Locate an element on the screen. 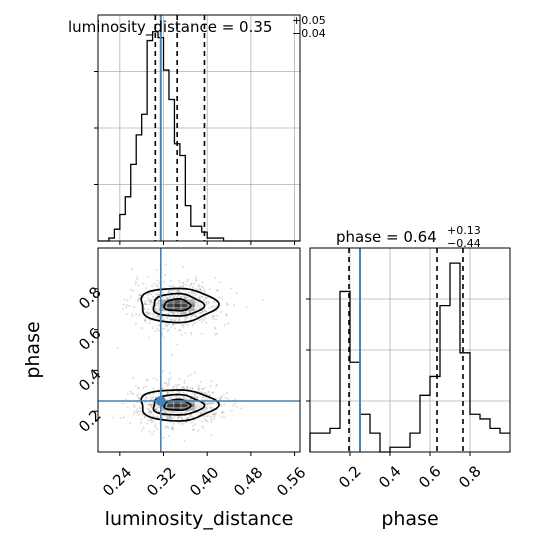 This screenshot has width=550, height=550. title-upper-error: +0.13 is located at coordinates (464, 230).